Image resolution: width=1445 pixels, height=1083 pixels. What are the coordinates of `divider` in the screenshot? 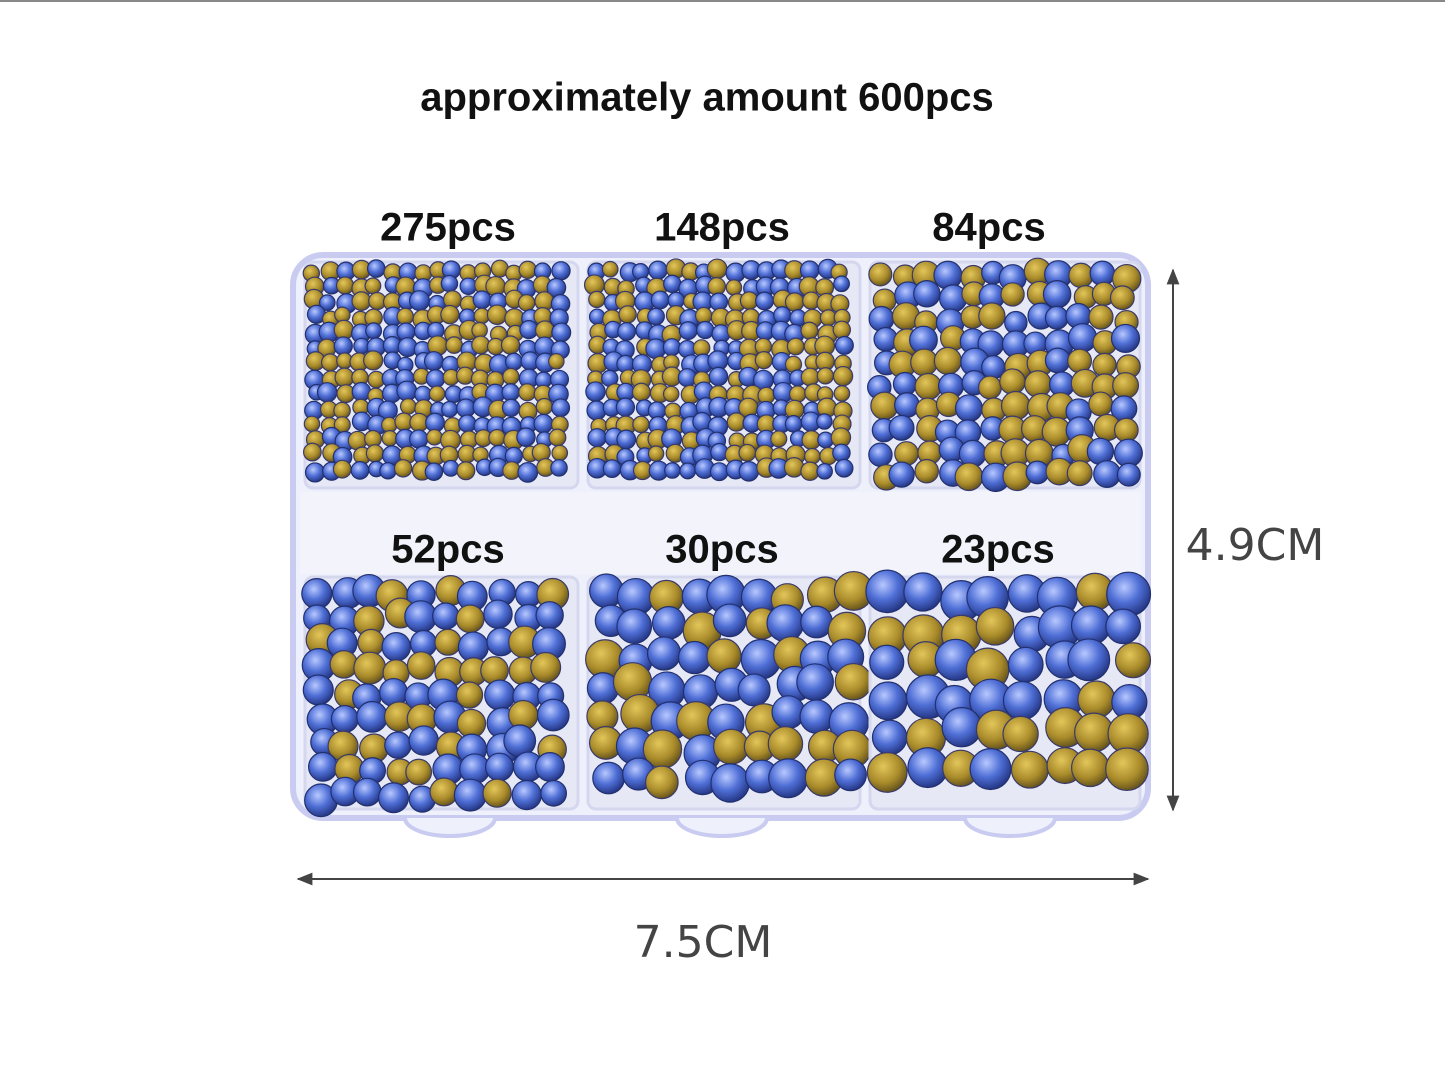 It's located at (720, 533).